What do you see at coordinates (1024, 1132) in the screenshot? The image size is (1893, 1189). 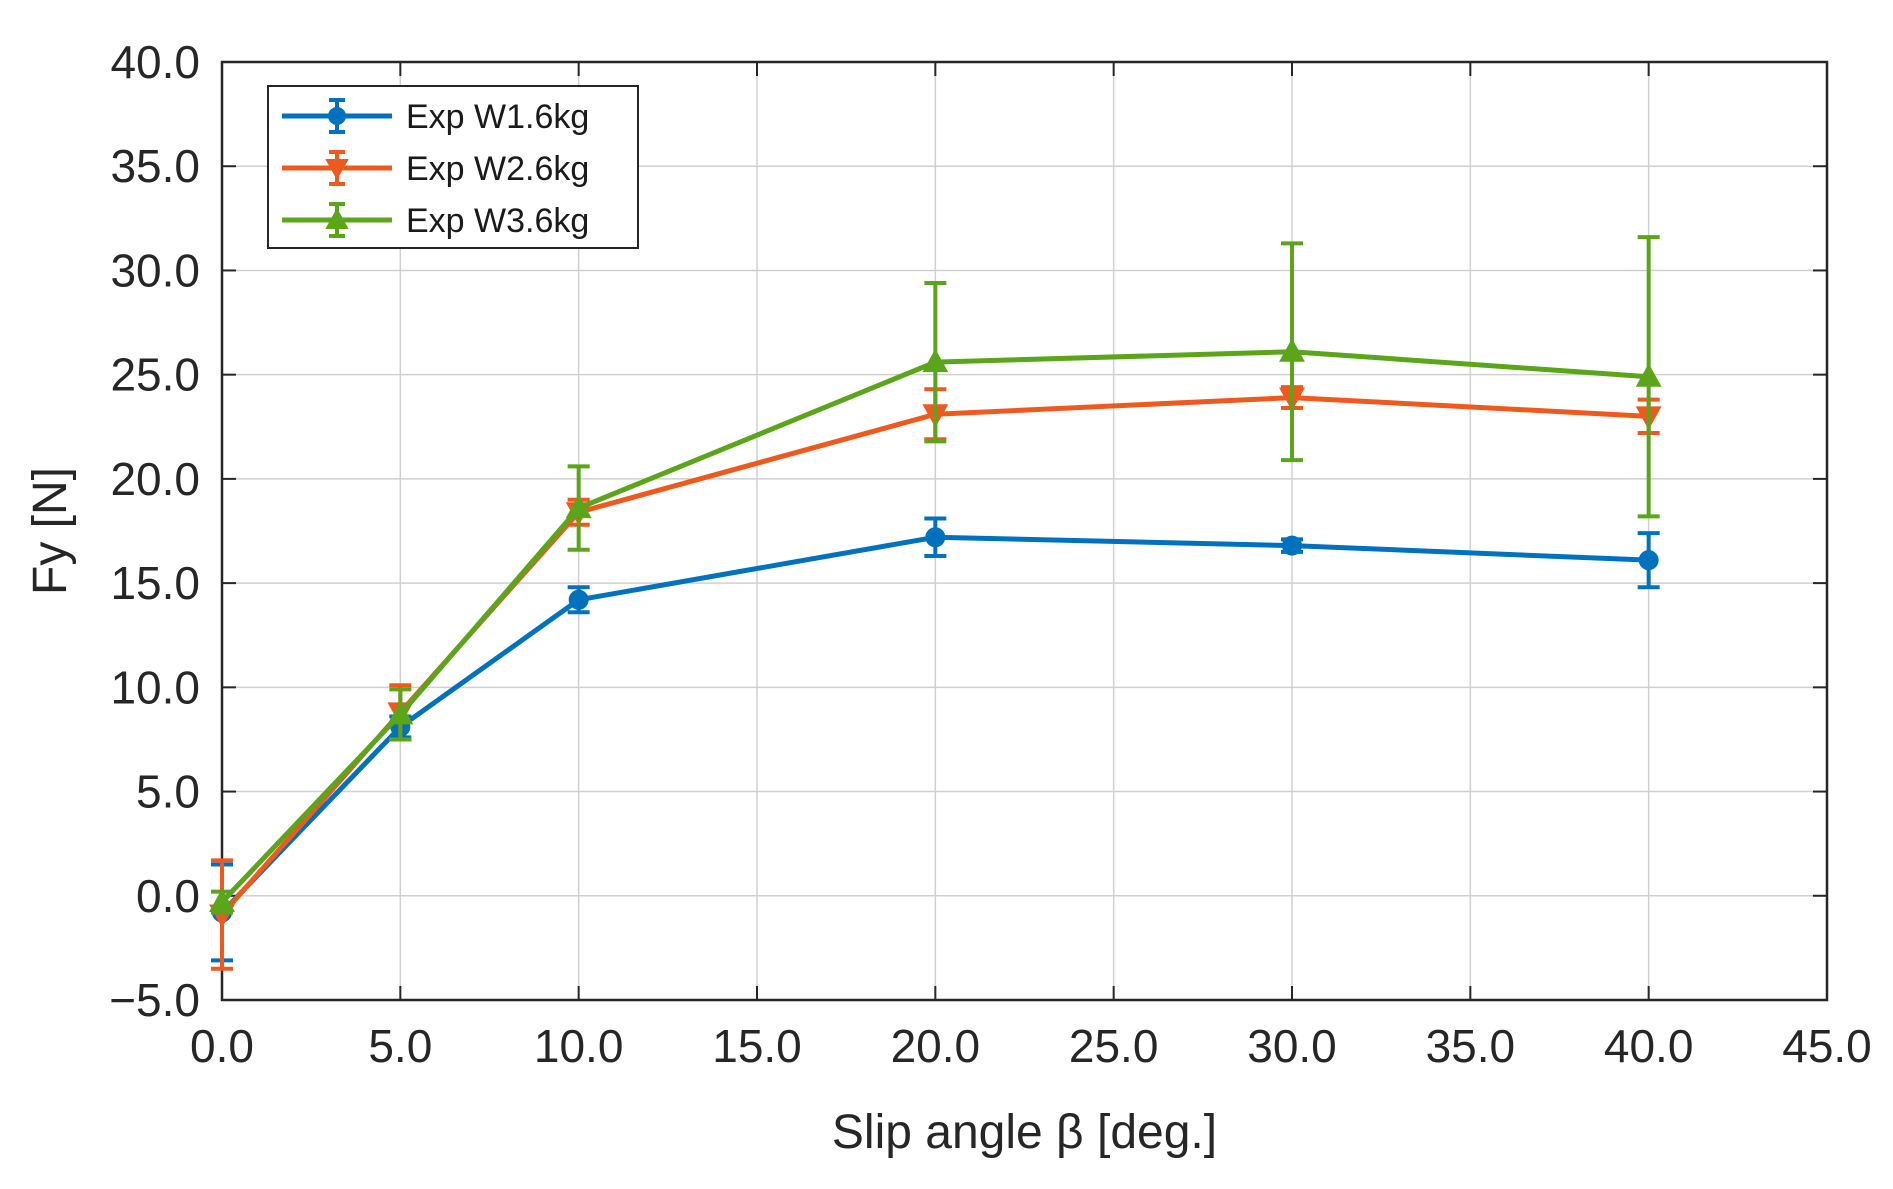 I see `x-axis-title: Slip angle β [deg.]` at bounding box center [1024, 1132].